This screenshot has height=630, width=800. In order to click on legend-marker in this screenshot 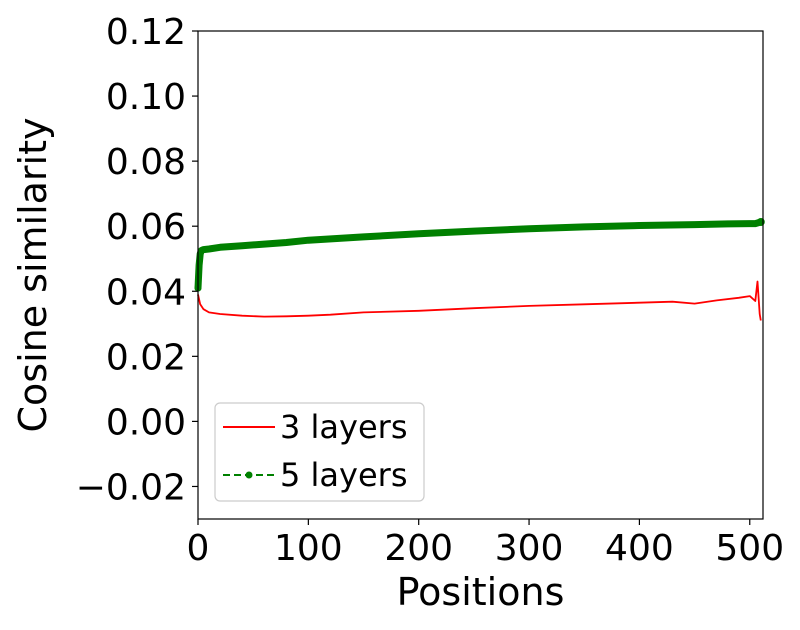, I will do `click(249, 475)`.